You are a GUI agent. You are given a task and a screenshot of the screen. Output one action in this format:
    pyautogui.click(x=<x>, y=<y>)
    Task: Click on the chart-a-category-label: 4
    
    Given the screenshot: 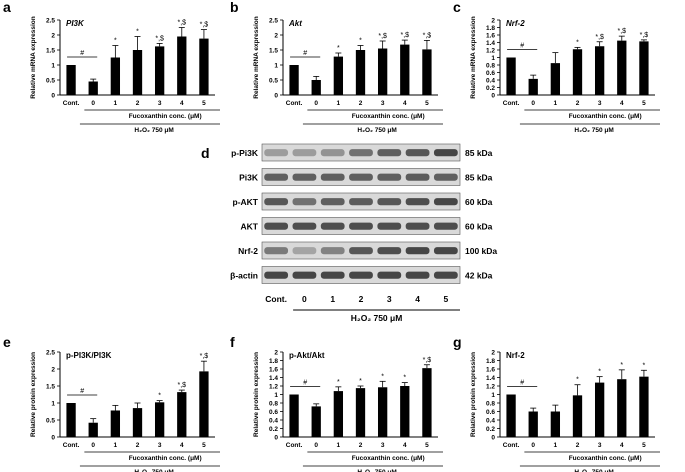 What is the action you would take?
    pyautogui.click(x=182, y=103)
    